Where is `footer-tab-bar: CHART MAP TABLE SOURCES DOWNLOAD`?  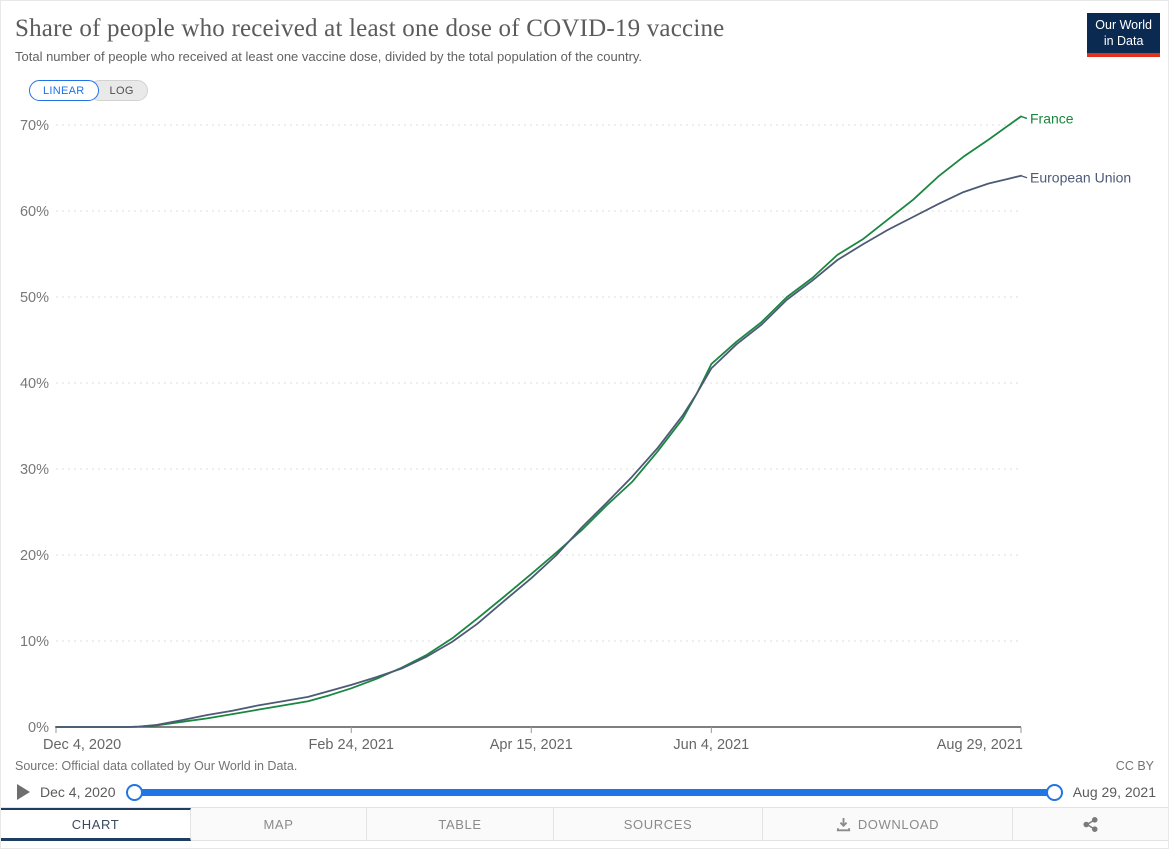
footer-tab-bar: CHART MAP TABLE SOURCES DOWNLOAD is located at coordinates (584, 824).